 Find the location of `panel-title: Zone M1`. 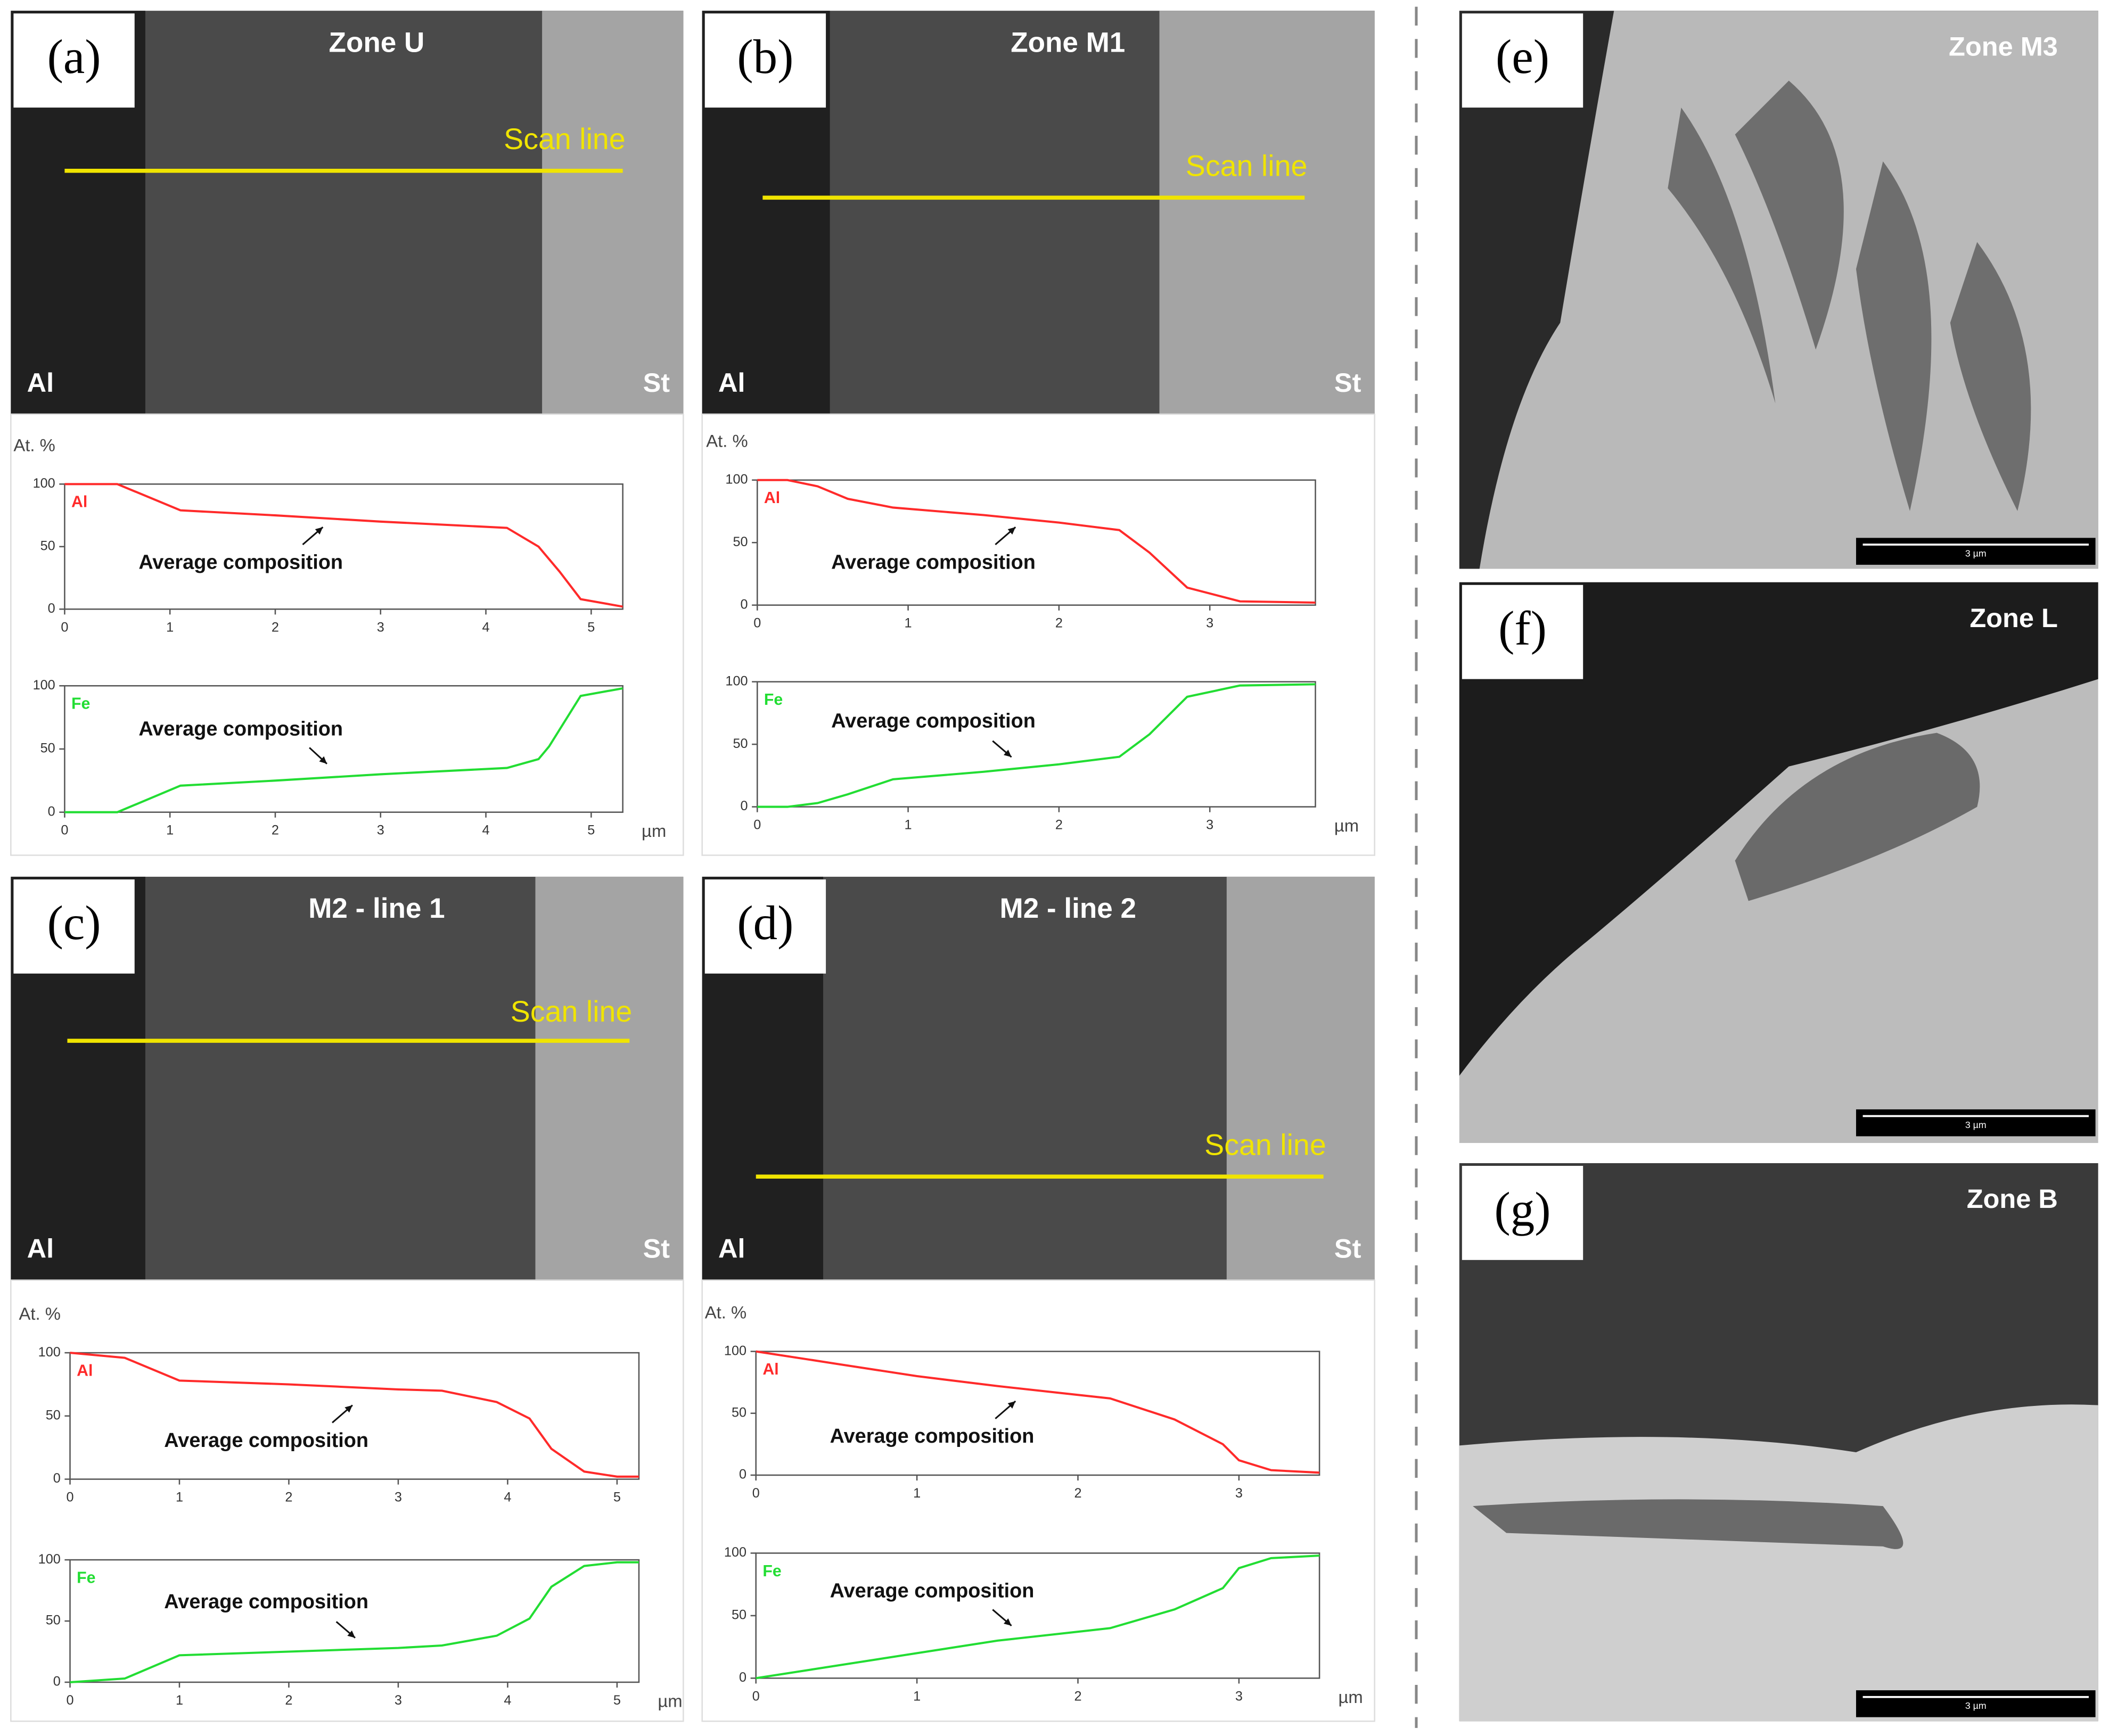

panel-title: Zone M1 is located at coordinates (1068, 42).